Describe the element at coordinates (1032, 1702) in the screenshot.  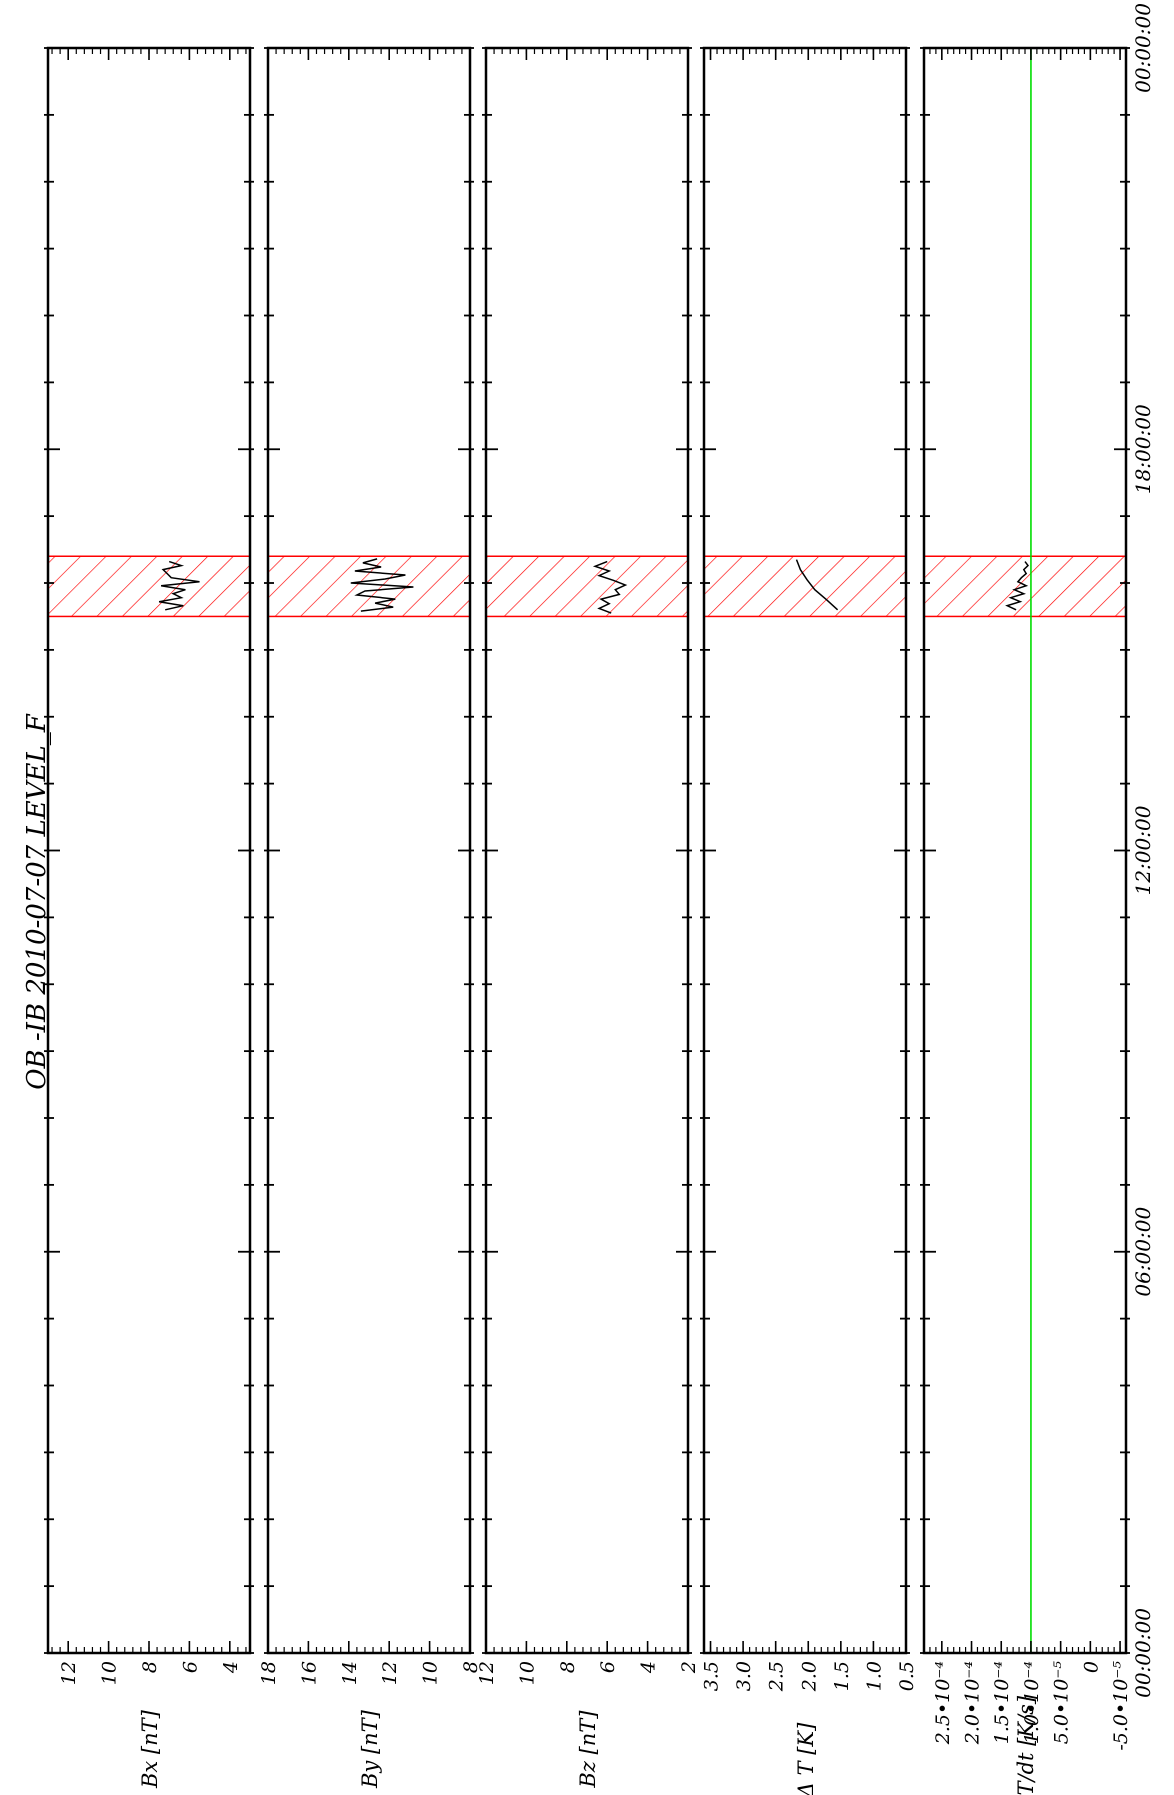
I see `value-tick-label: 1.0•10⁻⁴` at that location.